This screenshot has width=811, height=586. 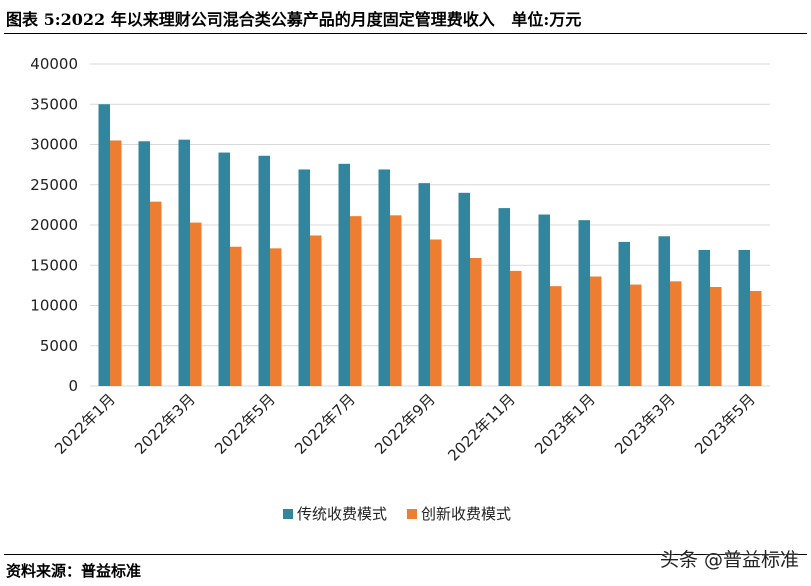 I want to click on y-tick-label: 5000, so click(x=59, y=346).